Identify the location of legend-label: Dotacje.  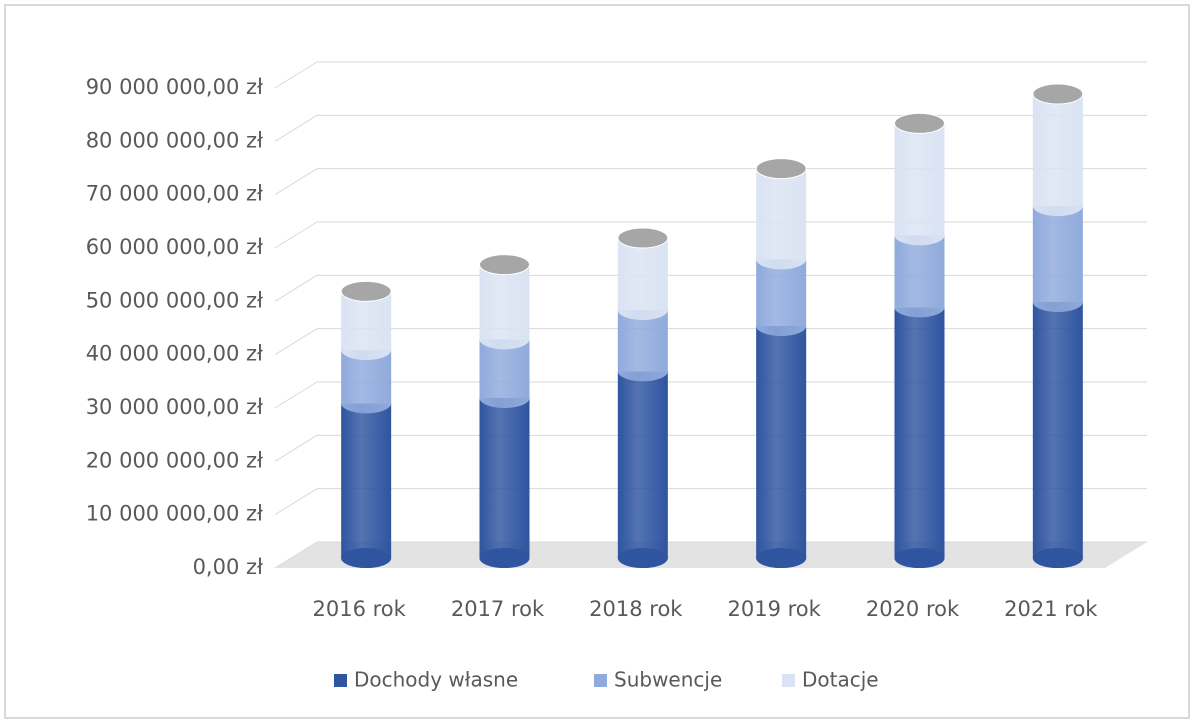
(840, 680).